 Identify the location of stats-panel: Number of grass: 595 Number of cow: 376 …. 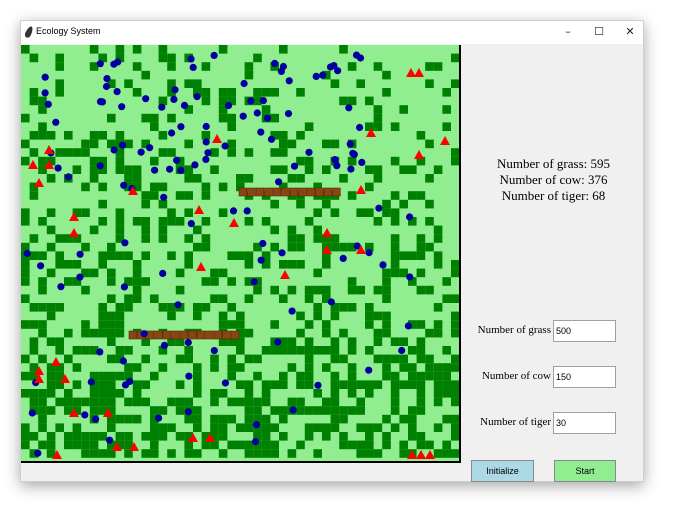
(553, 180).